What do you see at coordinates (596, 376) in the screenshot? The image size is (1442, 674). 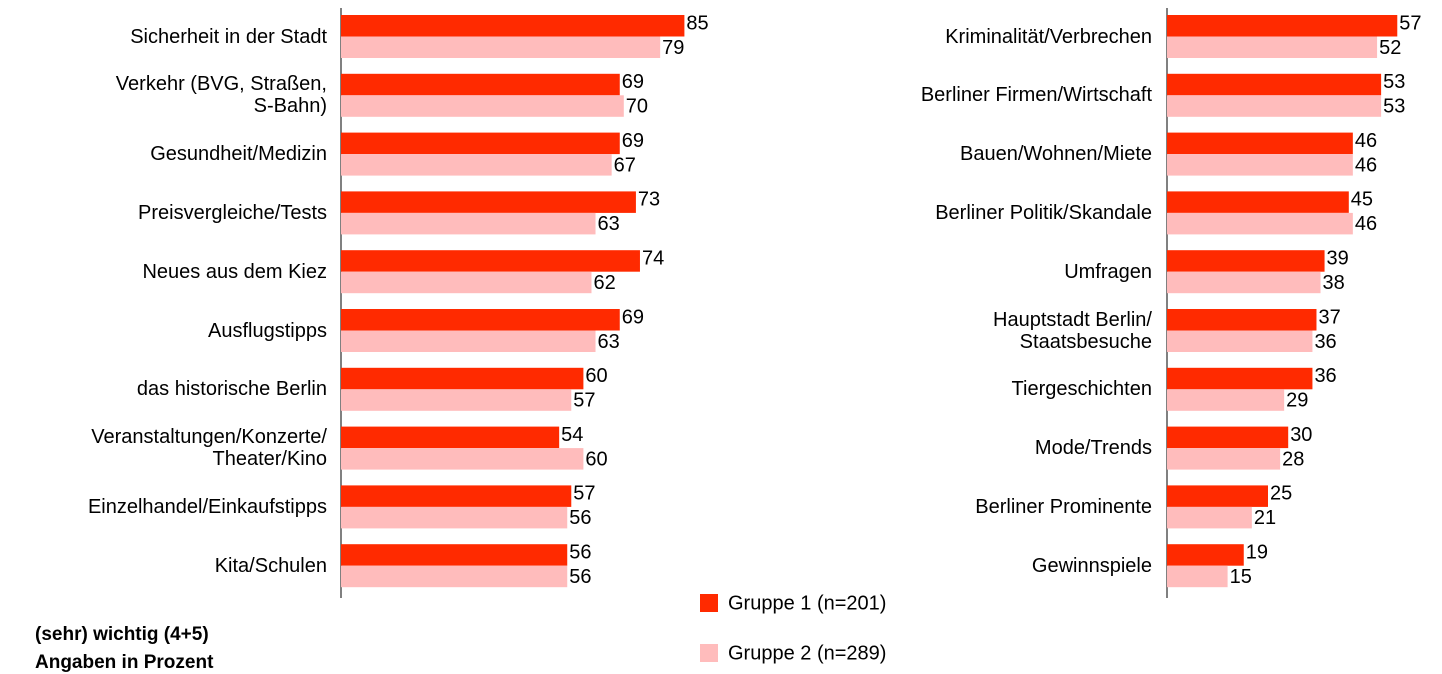 I see `value-label: 60` at bounding box center [596, 376].